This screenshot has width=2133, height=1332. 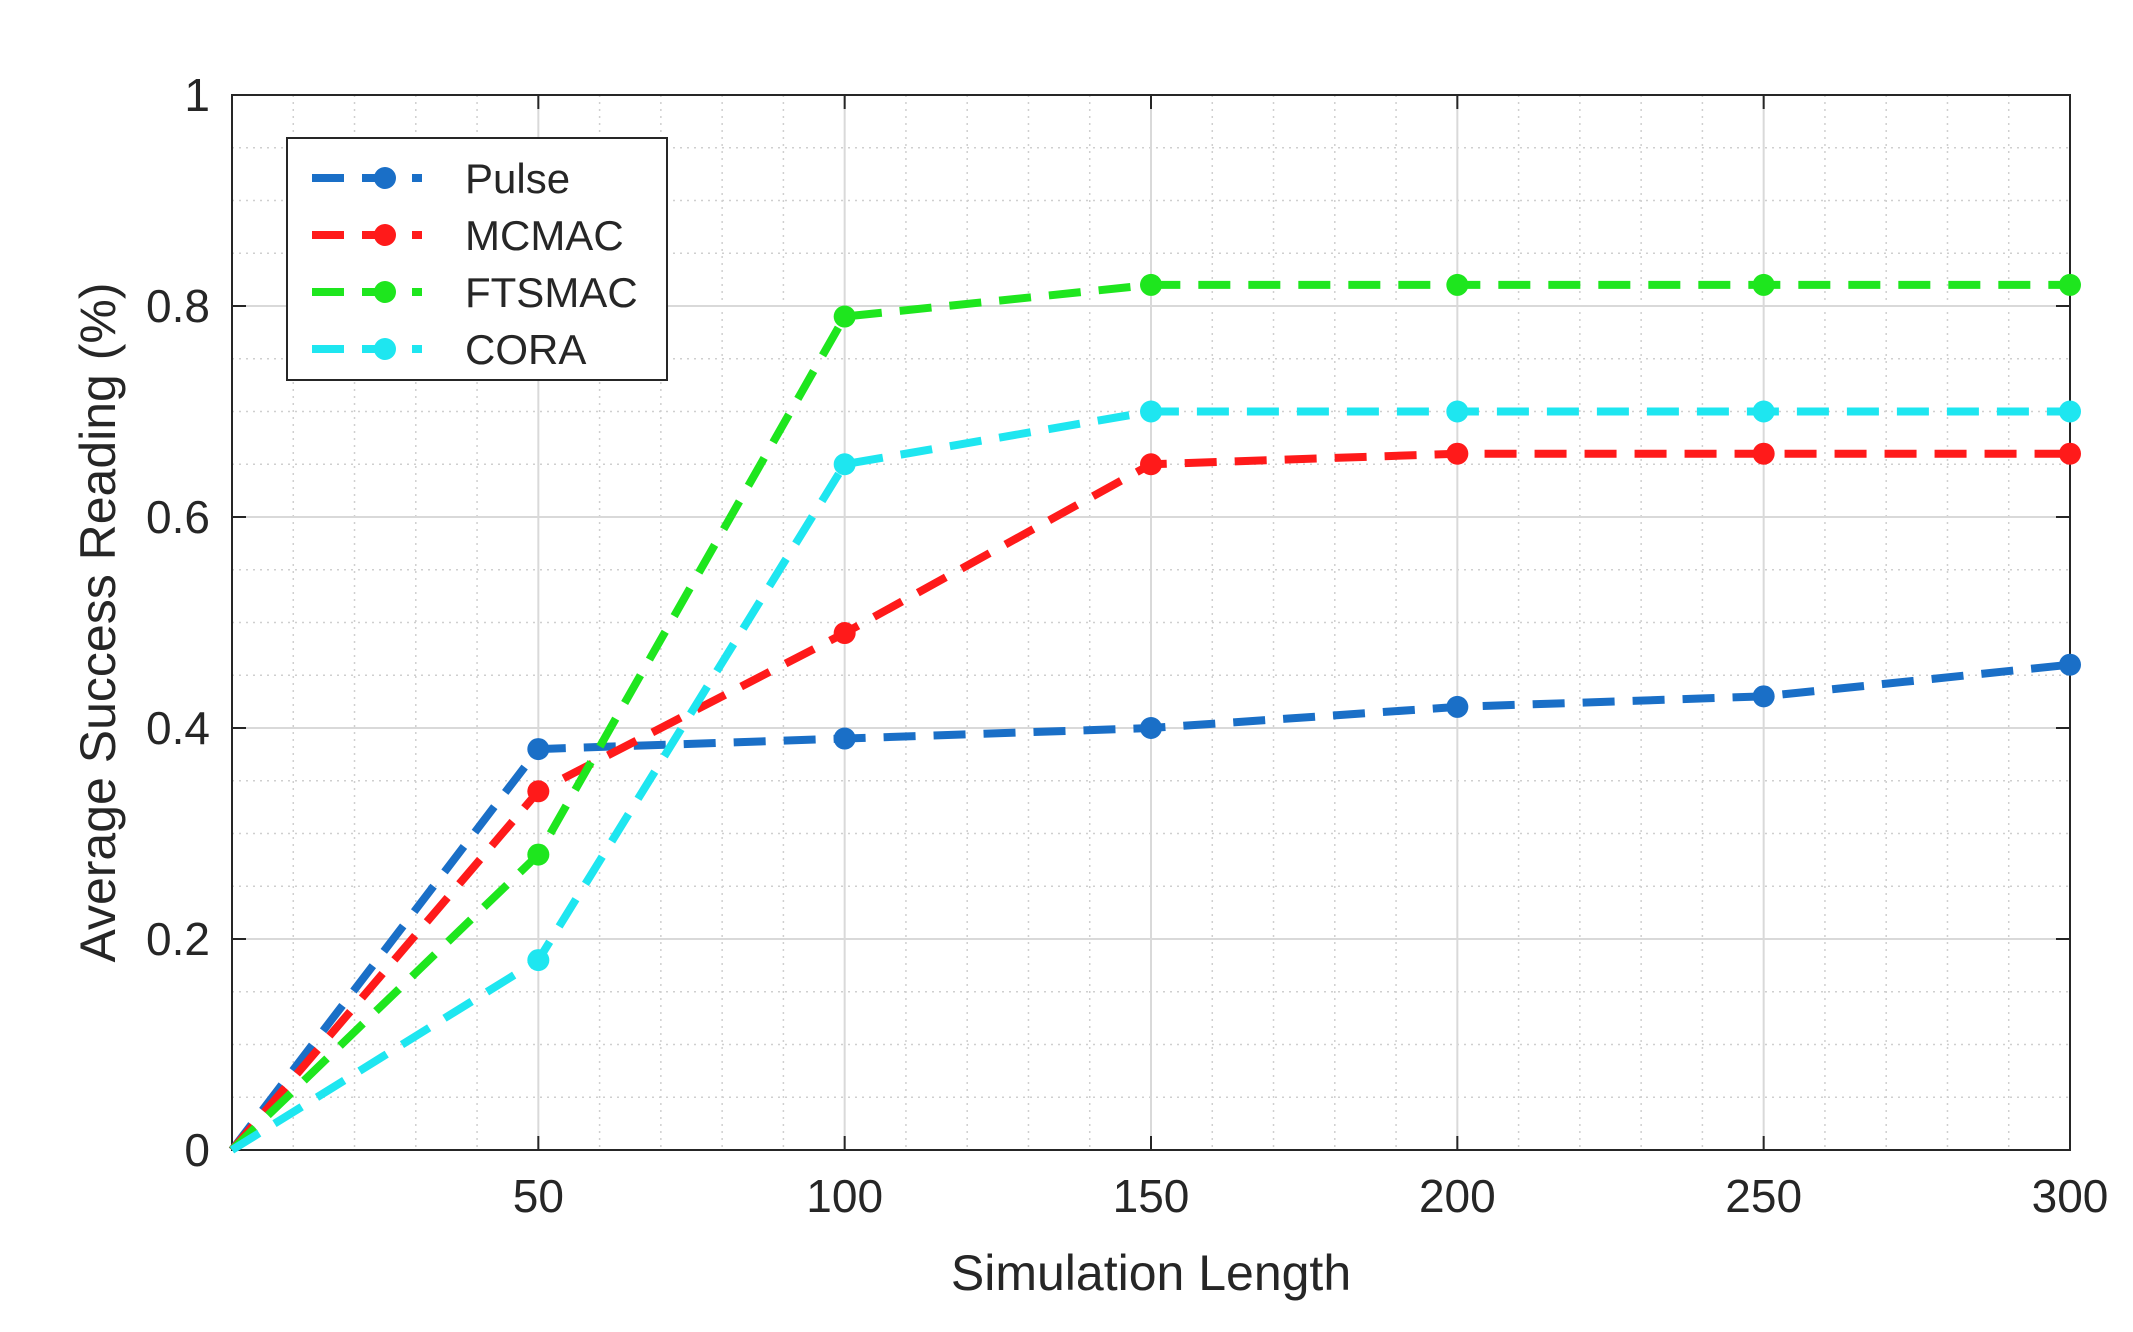 I want to click on x-tick-labels: 50 100 150 200 250 300, so click(x=1311, y=1196).